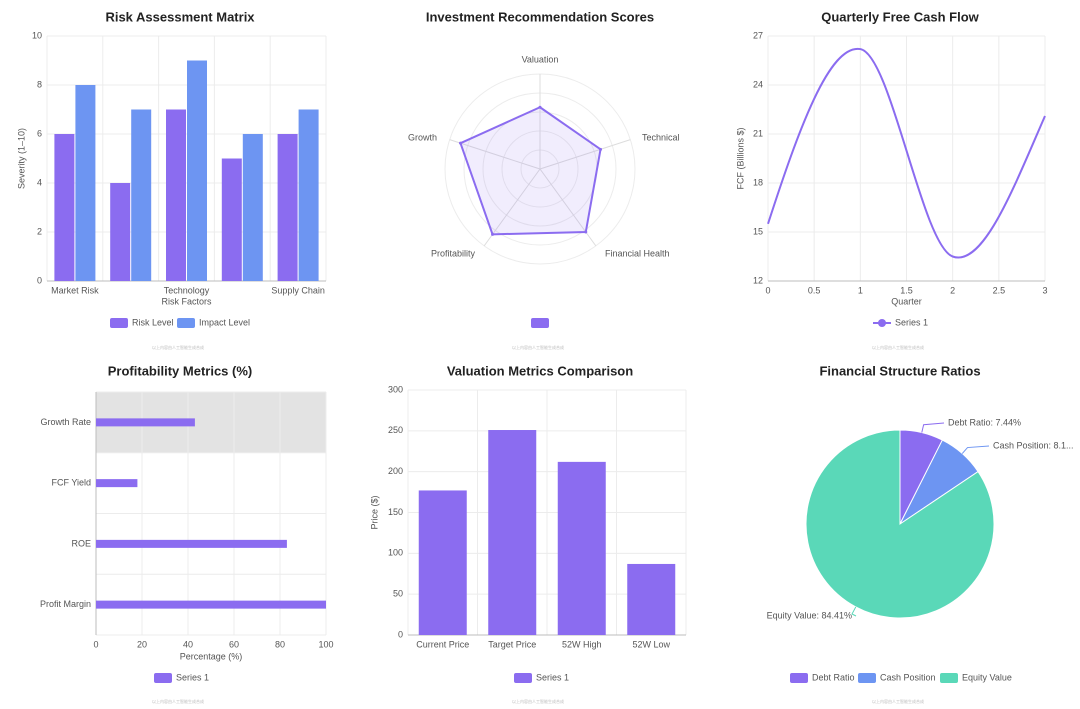  What do you see at coordinates (395, 430) in the screenshot?
I see `valuation-y-tick: 250` at bounding box center [395, 430].